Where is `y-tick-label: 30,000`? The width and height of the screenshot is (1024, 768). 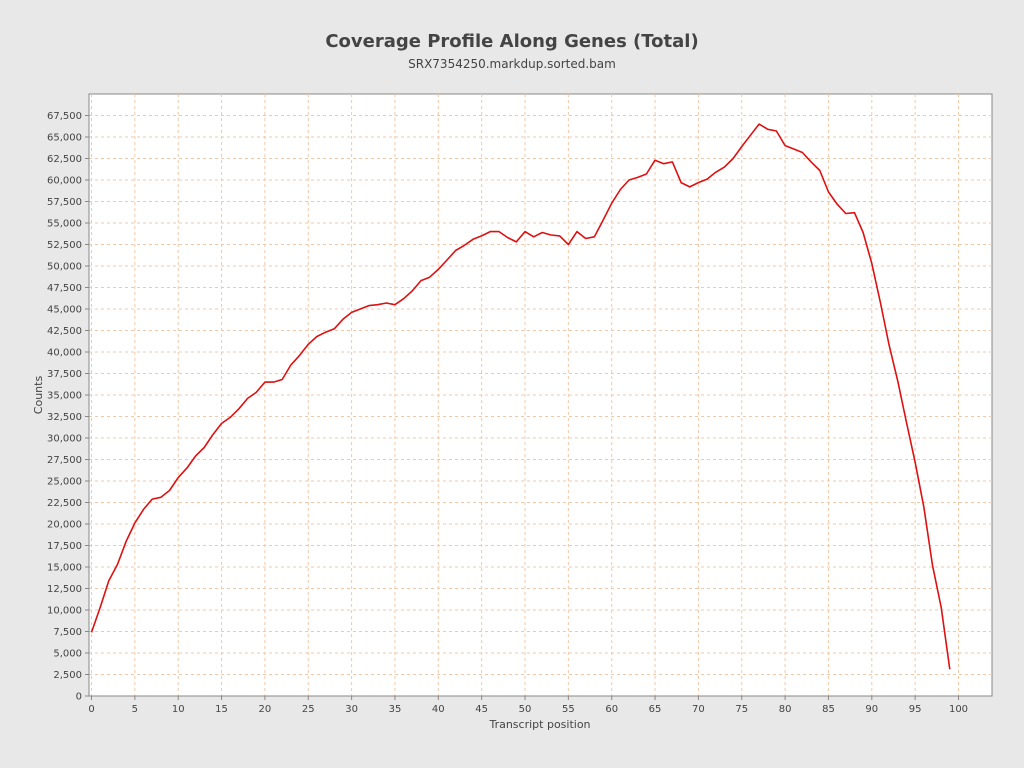
y-tick-label: 30,000 is located at coordinates (64, 439).